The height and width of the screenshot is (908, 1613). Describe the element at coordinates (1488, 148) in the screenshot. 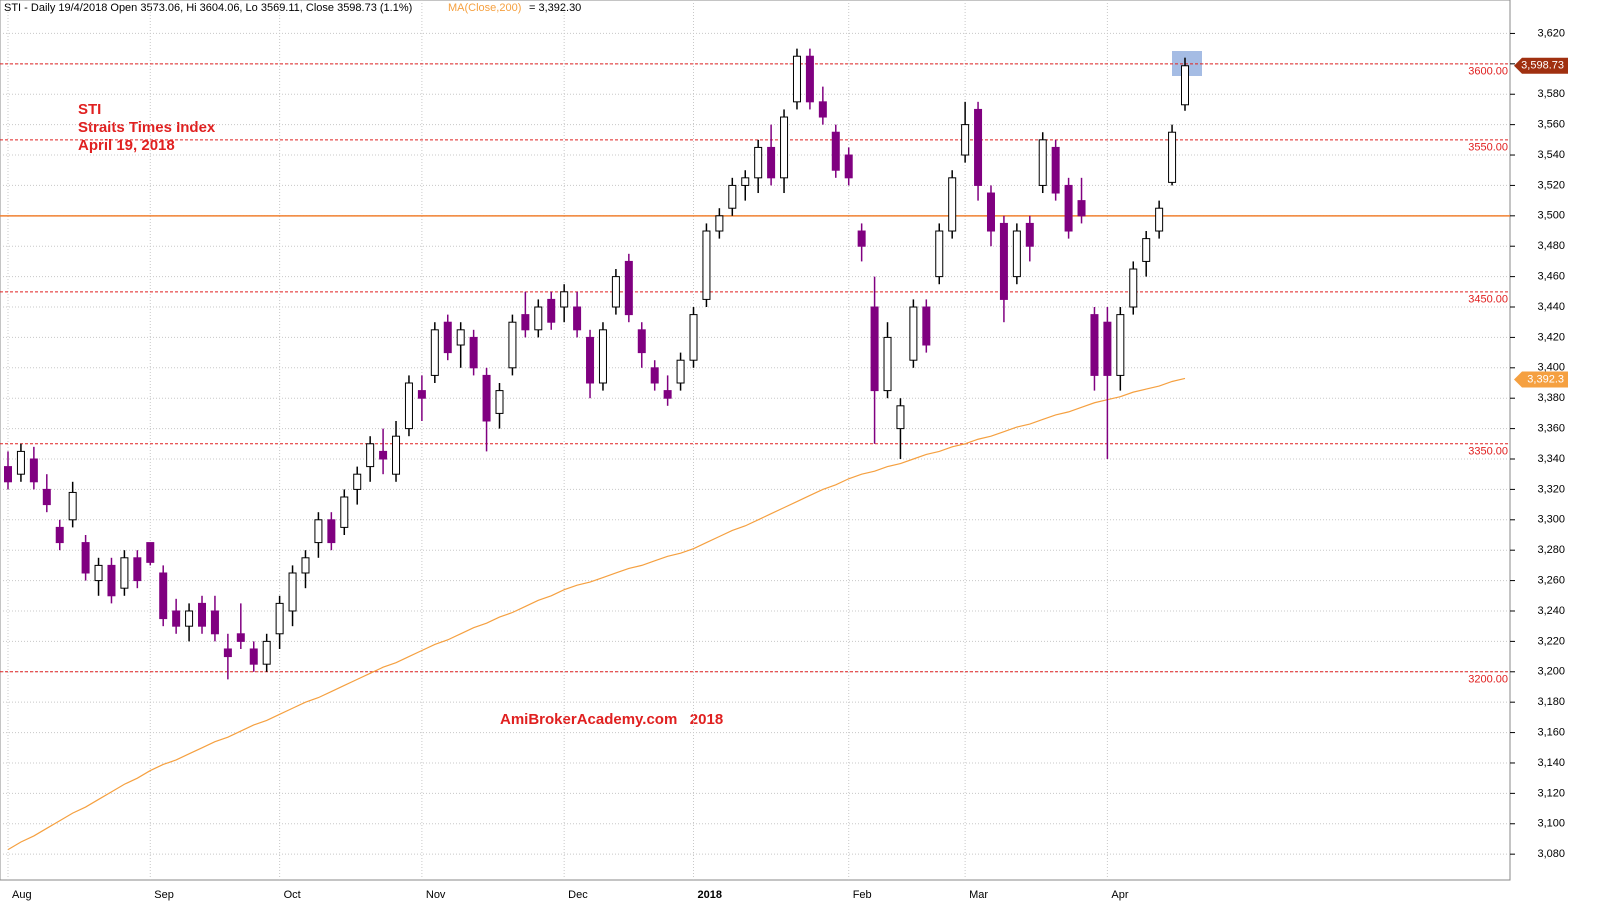

I see `level-label: 3550.00` at that location.